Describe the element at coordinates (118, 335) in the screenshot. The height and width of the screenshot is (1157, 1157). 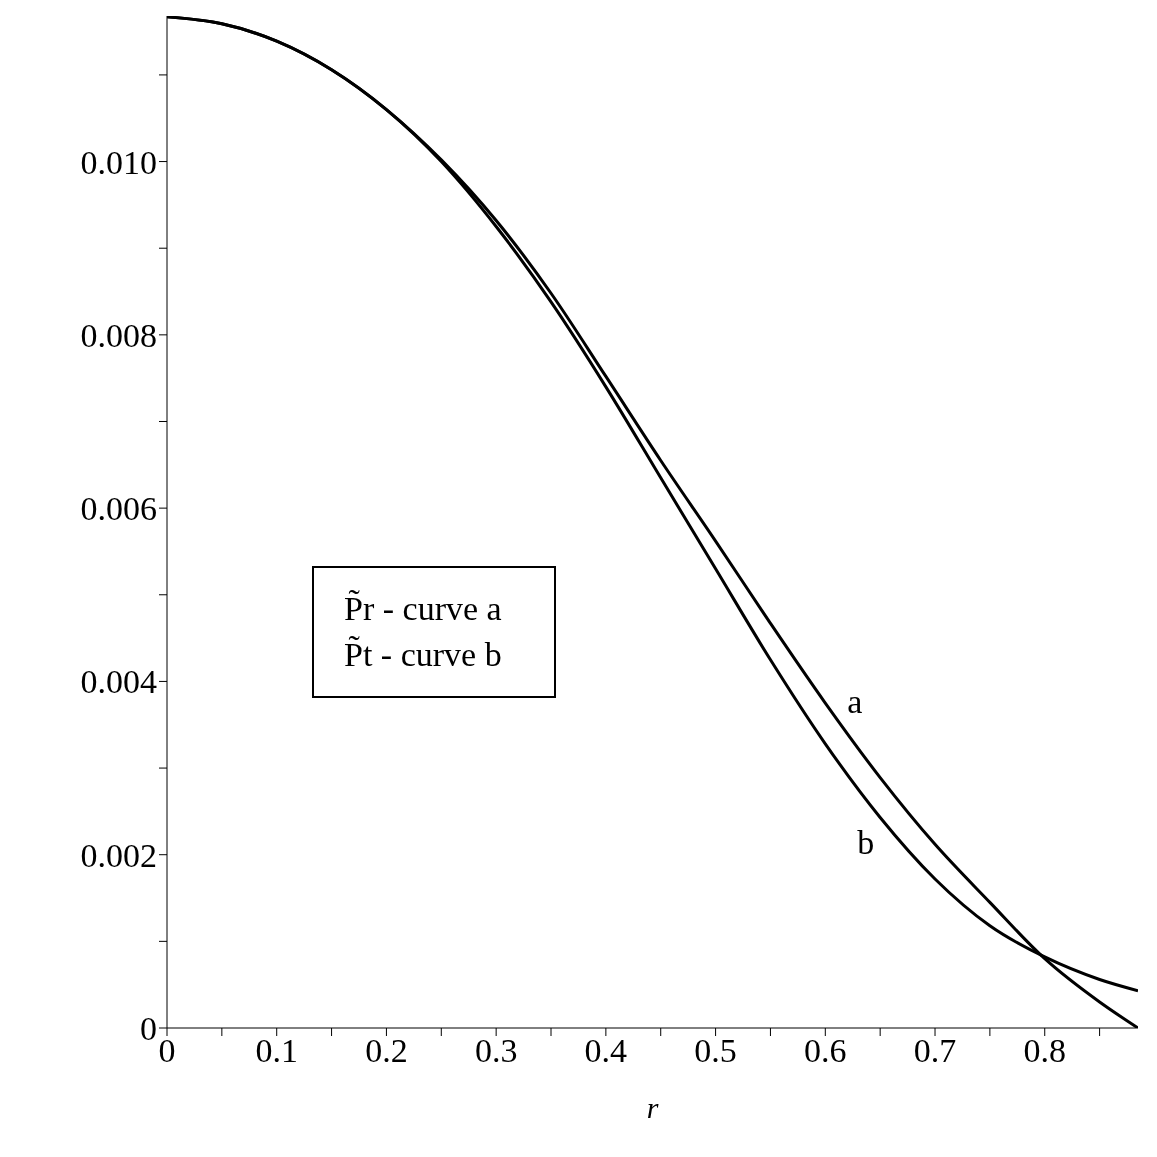
I see `y-tick-label: 0.008` at that location.